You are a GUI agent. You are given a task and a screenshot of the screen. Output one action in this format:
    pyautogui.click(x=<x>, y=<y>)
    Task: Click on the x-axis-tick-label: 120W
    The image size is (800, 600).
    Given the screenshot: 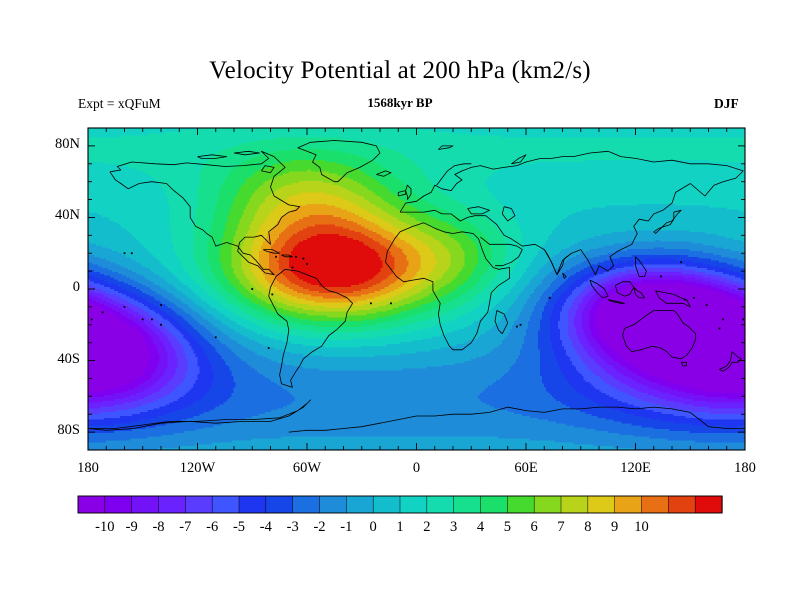 What is the action you would take?
    pyautogui.click(x=197, y=468)
    